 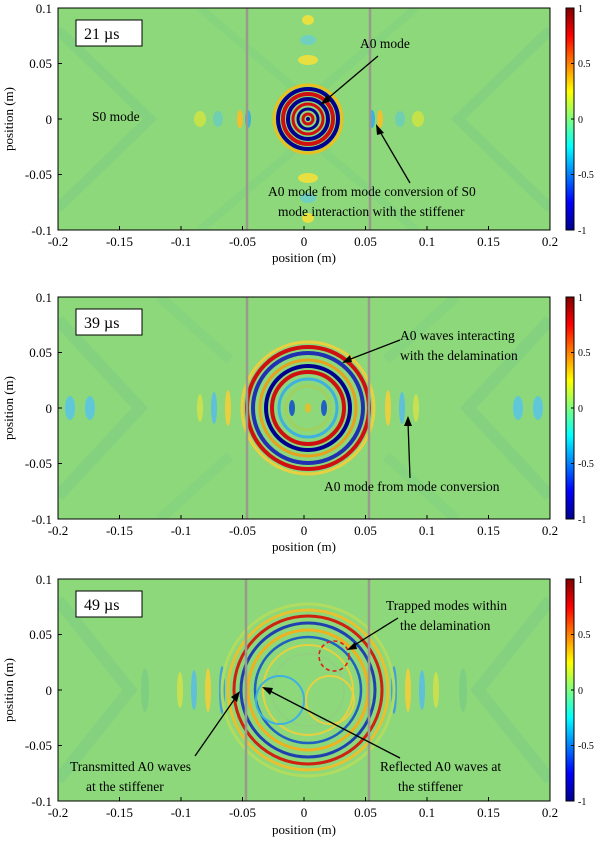 What do you see at coordinates (334, 656) in the screenshot?
I see `delamination-outline` at bounding box center [334, 656].